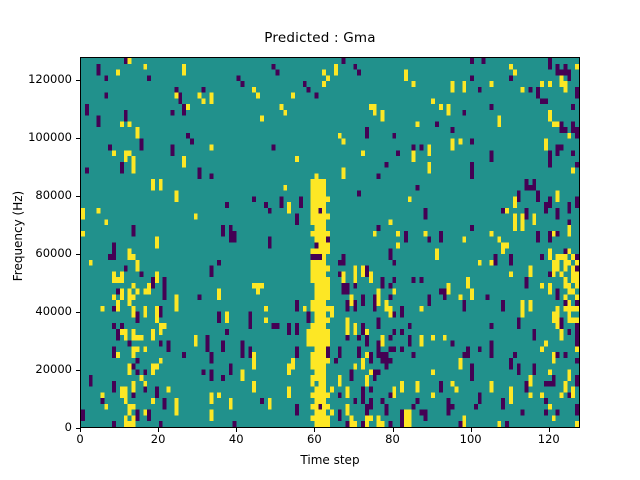  Describe the element at coordinates (548, 439) in the screenshot. I see `x-tick-label: 120` at that location.